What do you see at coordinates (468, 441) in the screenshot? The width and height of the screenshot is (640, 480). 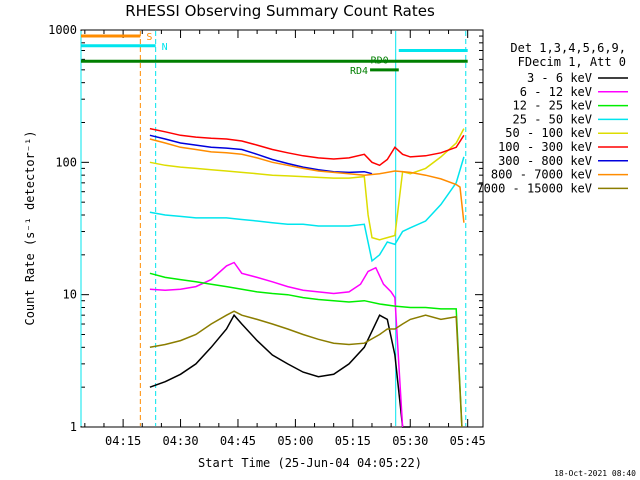 I see `x-tick-label: 05:45` at bounding box center [468, 441].